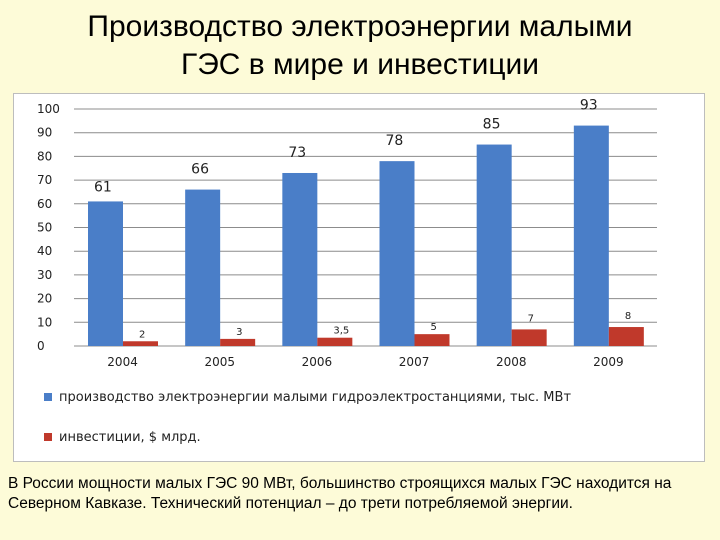  I want to click on data-label-production: 66, so click(200, 170).